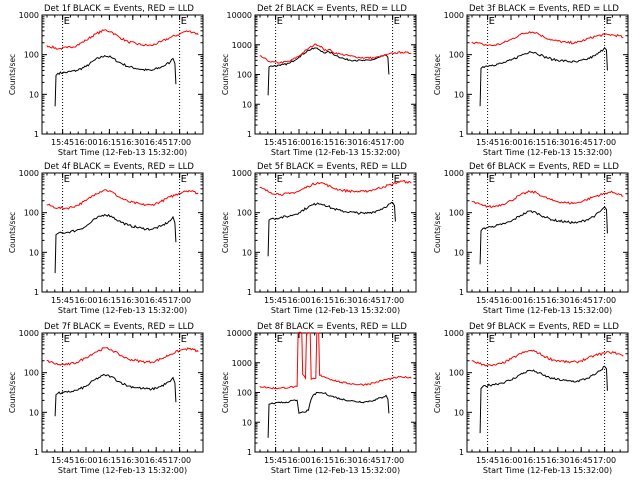 The width and height of the screenshot is (640, 480). Describe the element at coordinates (332, 167) in the screenshot. I see `plot-title: Det 5f BLACK = Events, RED = LLD` at that location.